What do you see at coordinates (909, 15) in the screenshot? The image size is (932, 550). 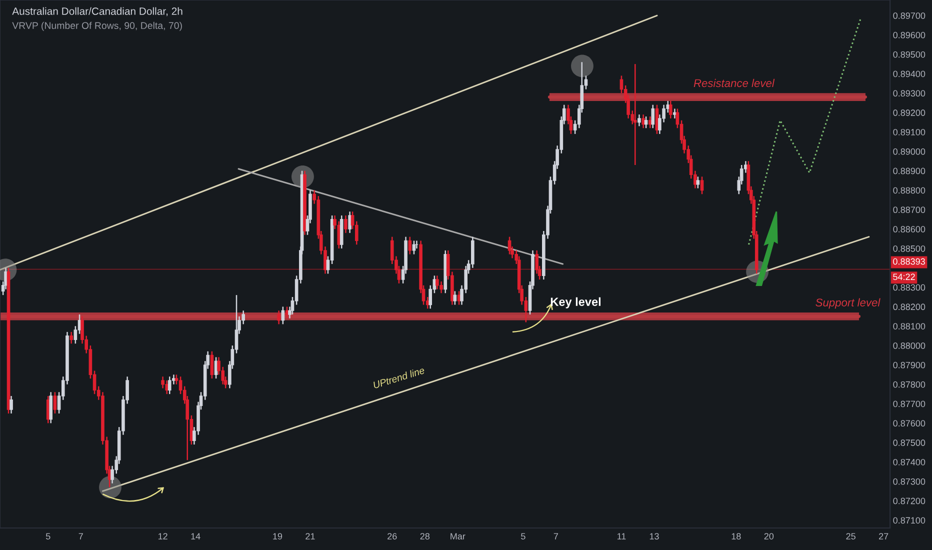 I see `y-tick-label: 0.89700` at bounding box center [909, 15].